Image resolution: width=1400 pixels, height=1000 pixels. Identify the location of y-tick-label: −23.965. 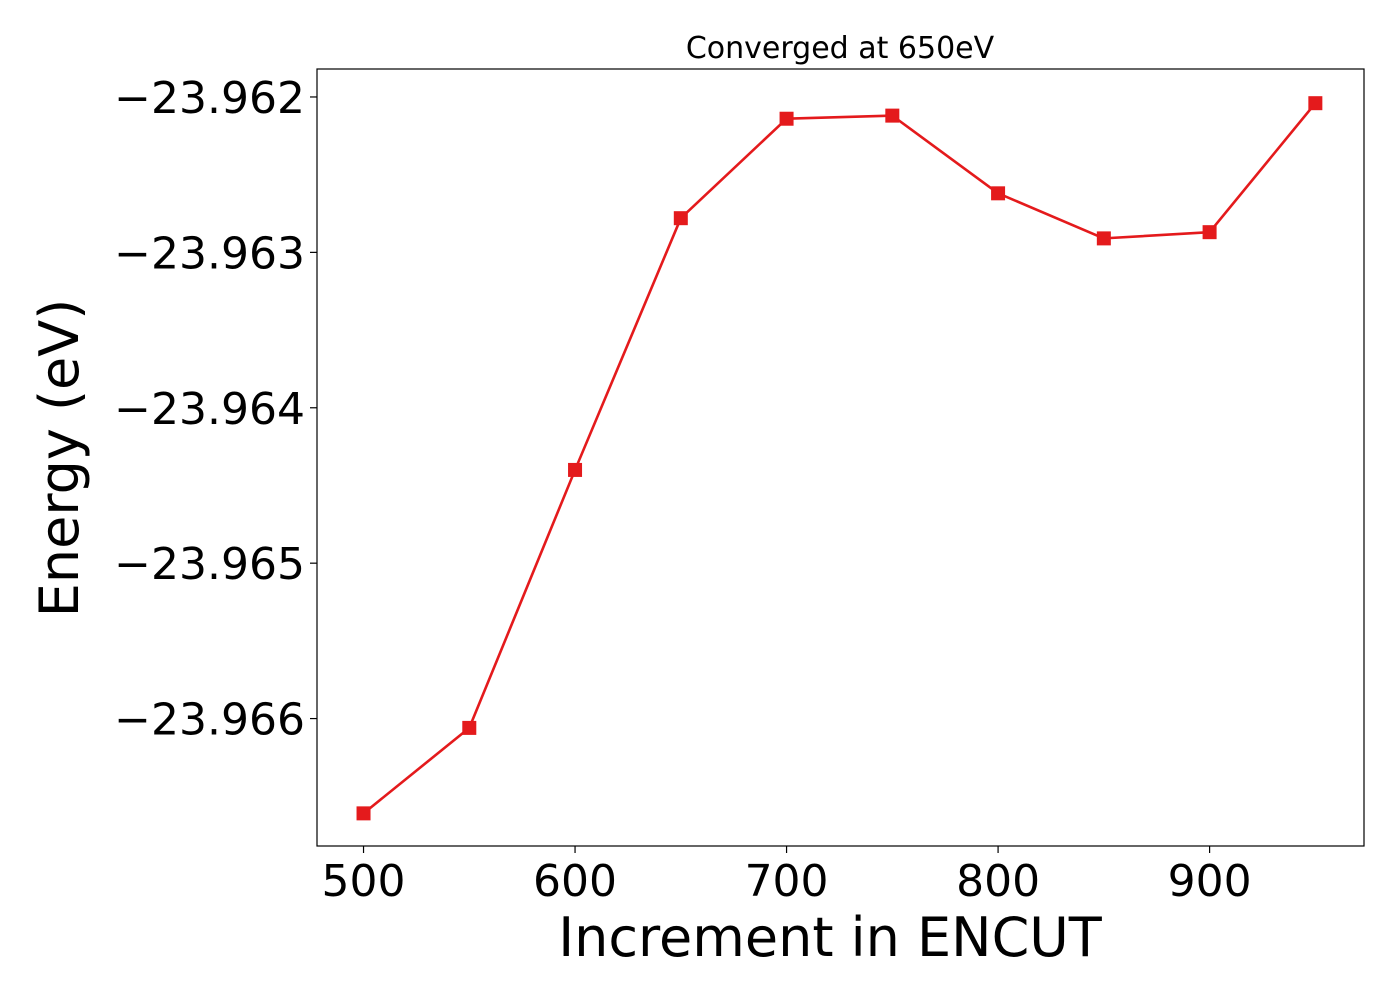
(209, 564).